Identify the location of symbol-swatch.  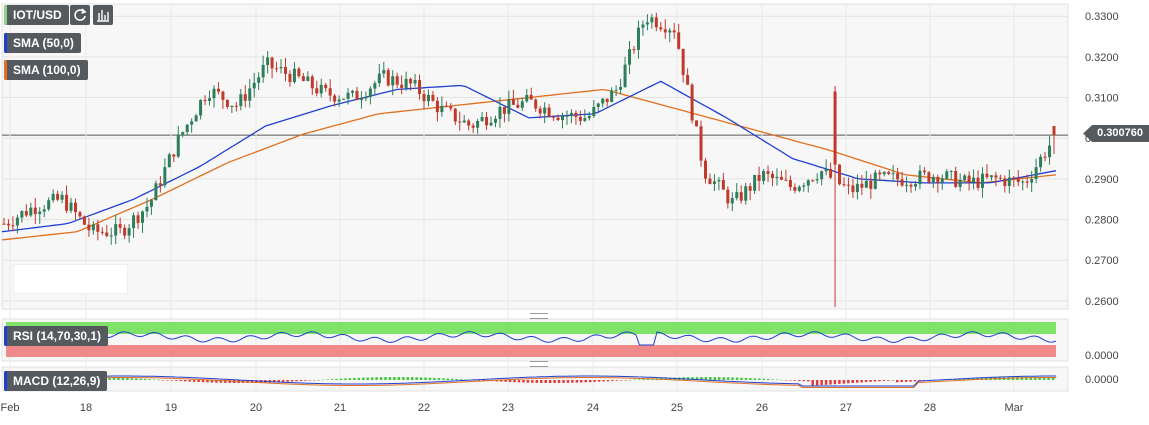
(5, 15).